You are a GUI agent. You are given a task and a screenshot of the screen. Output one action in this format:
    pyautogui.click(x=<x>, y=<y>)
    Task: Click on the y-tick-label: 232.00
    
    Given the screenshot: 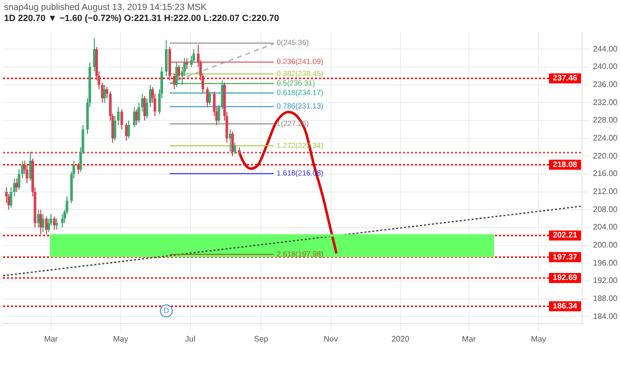 What is the action you would take?
    pyautogui.click(x=605, y=102)
    